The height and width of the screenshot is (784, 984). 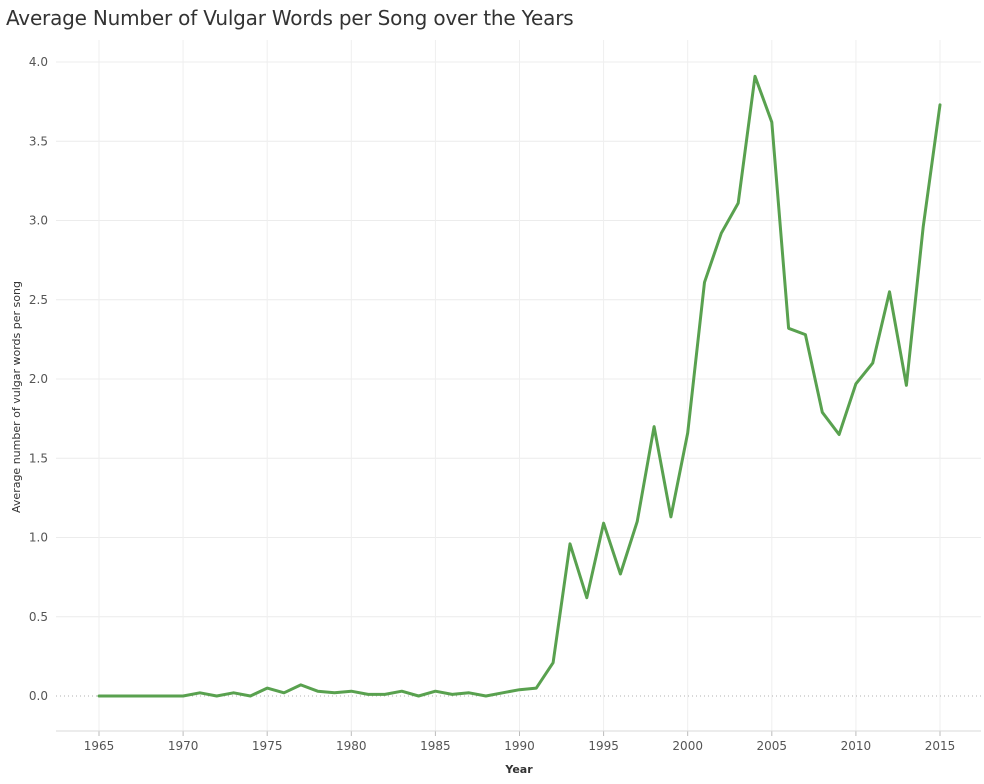 What do you see at coordinates (519, 746) in the screenshot?
I see `x-tick-label: 1990` at bounding box center [519, 746].